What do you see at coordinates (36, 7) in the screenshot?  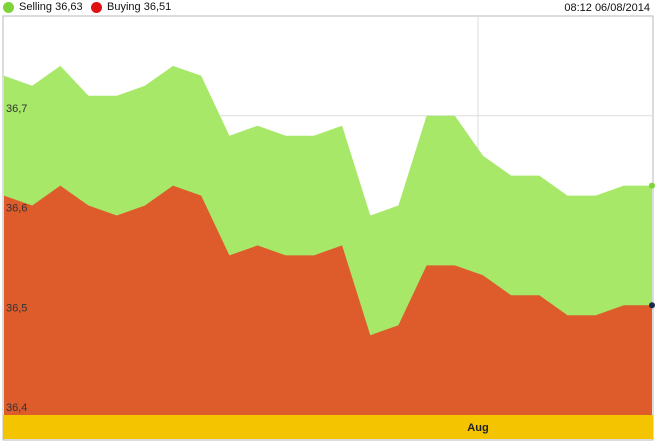 I see `legend-selling-label: Selling` at bounding box center [36, 7].